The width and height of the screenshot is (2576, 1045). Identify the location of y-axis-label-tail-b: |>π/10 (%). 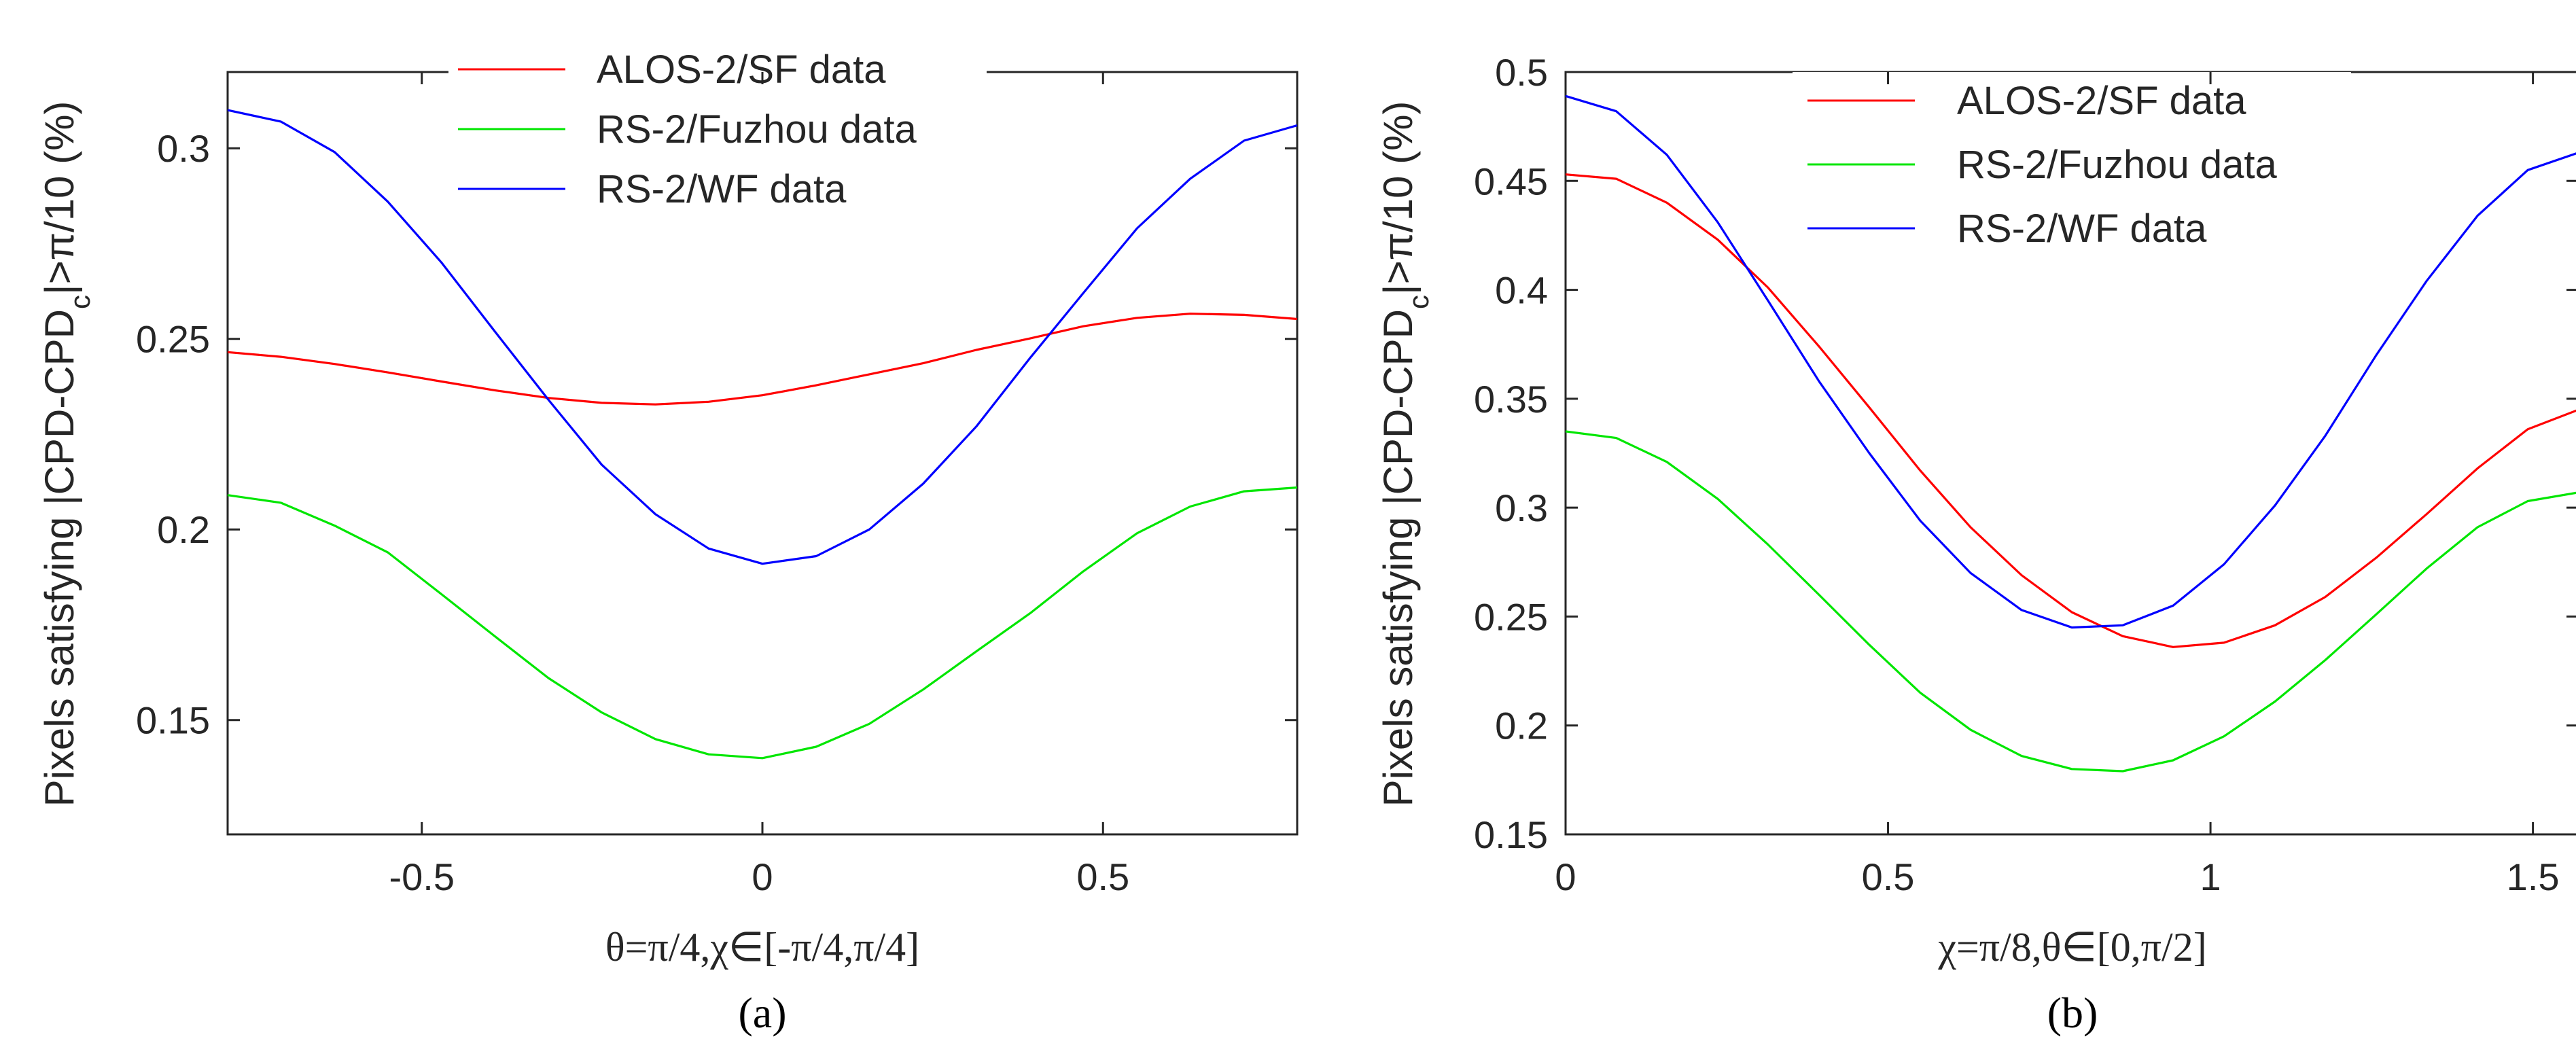
(1398, 198).